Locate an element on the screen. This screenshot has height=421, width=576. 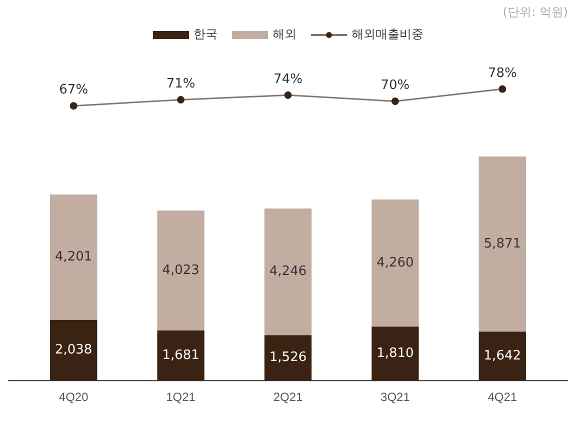
x-tick-label: 3Q21 is located at coordinates (395, 397).